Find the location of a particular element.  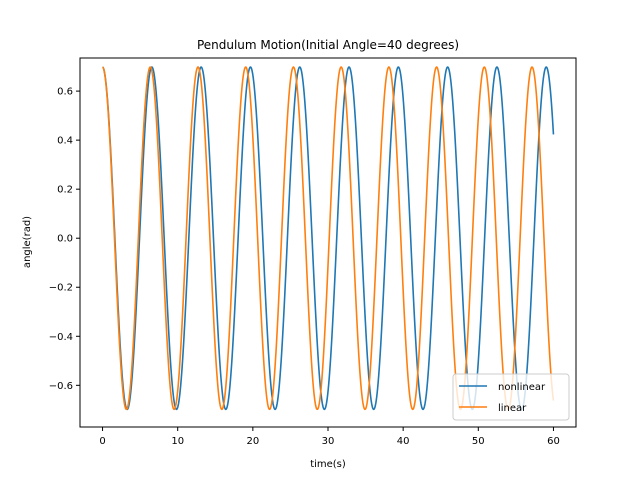

y-tick-label: −0.4 is located at coordinates (61, 337).